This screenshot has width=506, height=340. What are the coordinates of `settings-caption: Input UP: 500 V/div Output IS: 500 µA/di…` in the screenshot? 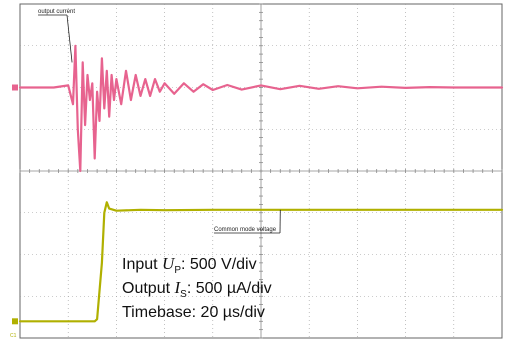 It's located at (197, 287).